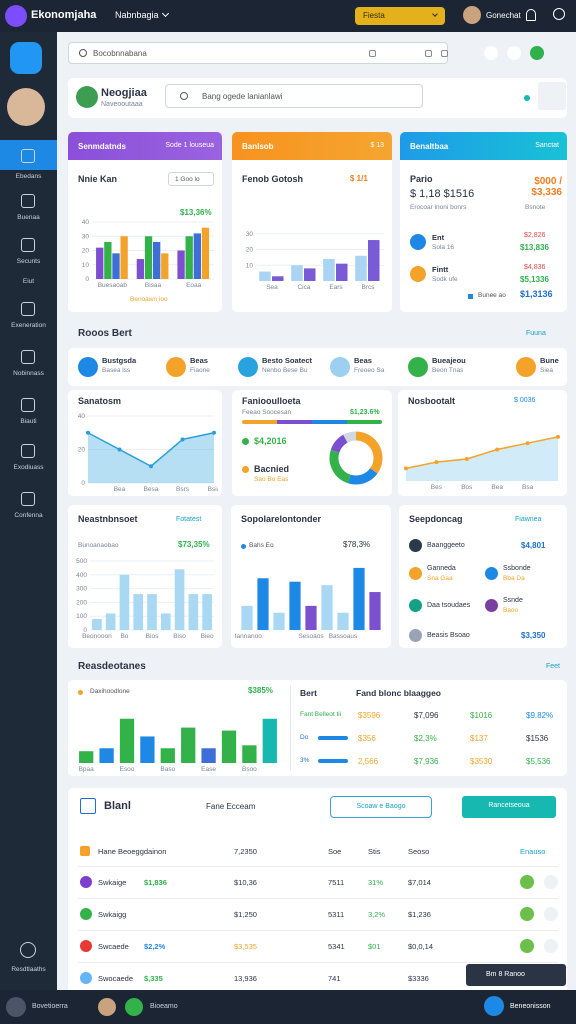  Describe the element at coordinates (100, 401) in the screenshot. I see `card-title: Sanatosm` at that location.